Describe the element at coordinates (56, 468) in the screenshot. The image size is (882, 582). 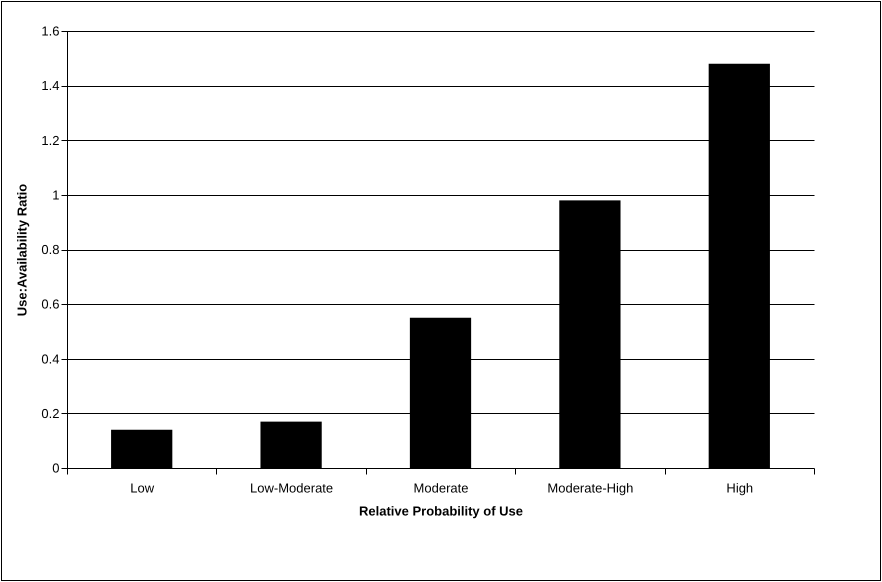
I see `y-tick-label: 0` at that location.